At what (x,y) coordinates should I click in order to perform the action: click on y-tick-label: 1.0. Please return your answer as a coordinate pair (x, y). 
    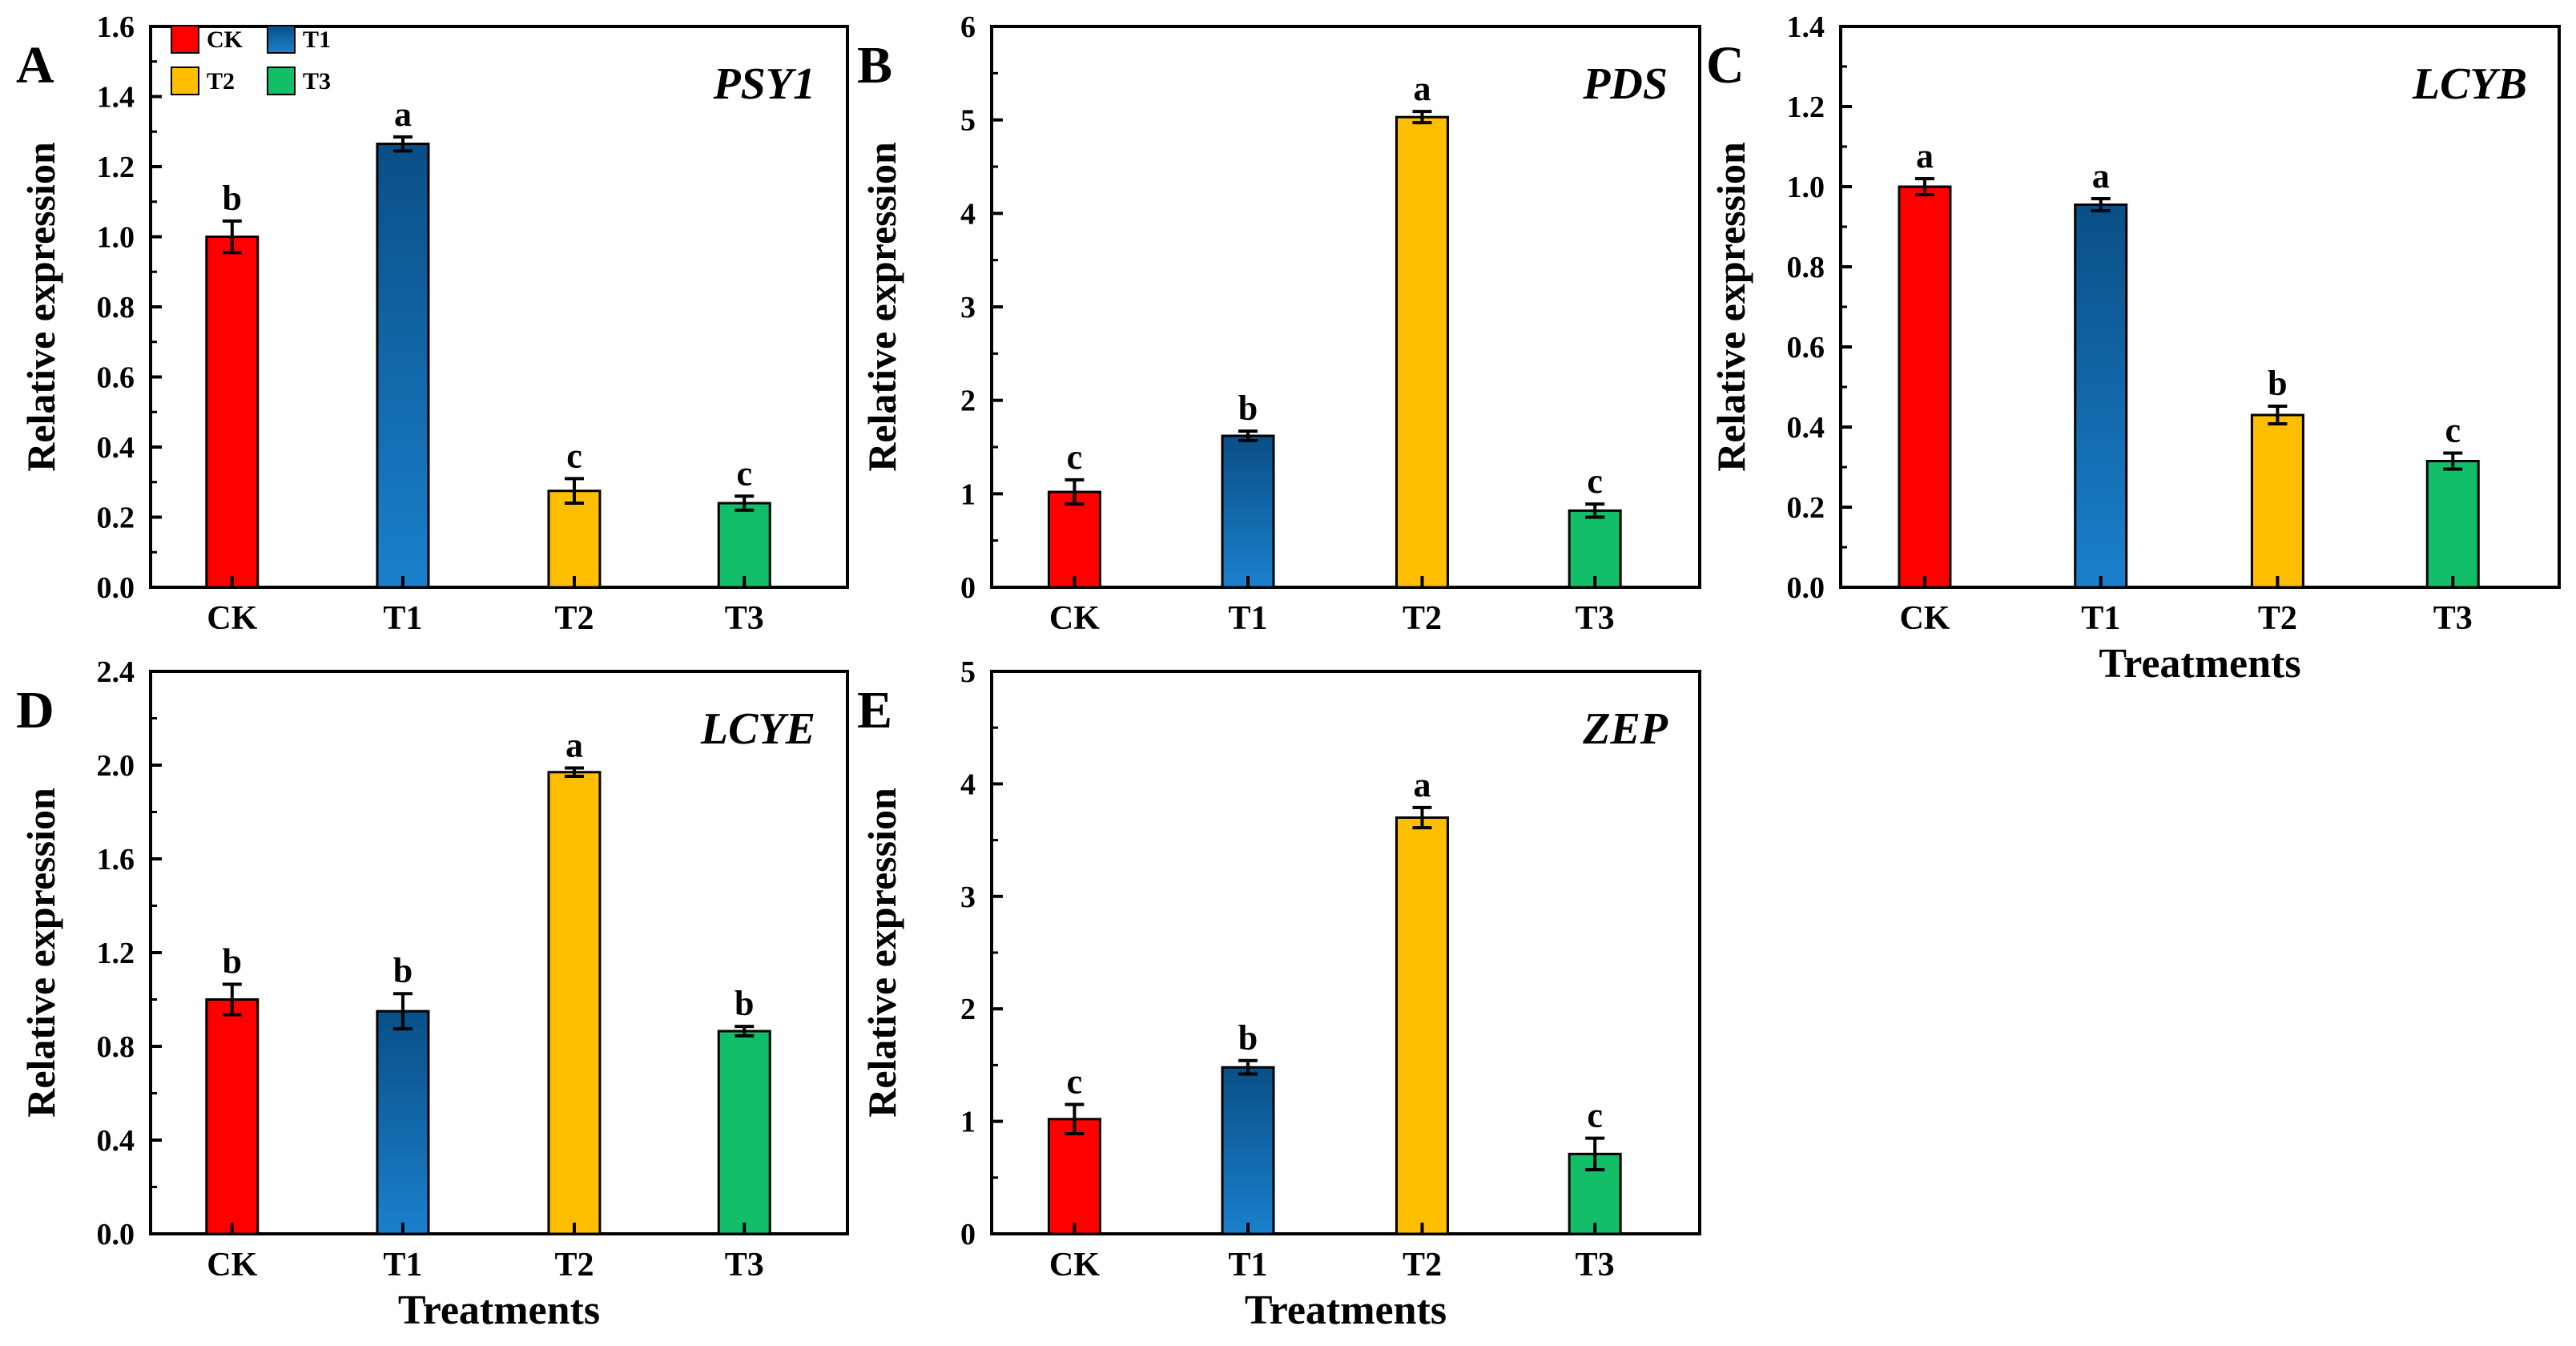
    Looking at the image, I should click on (116, 238).